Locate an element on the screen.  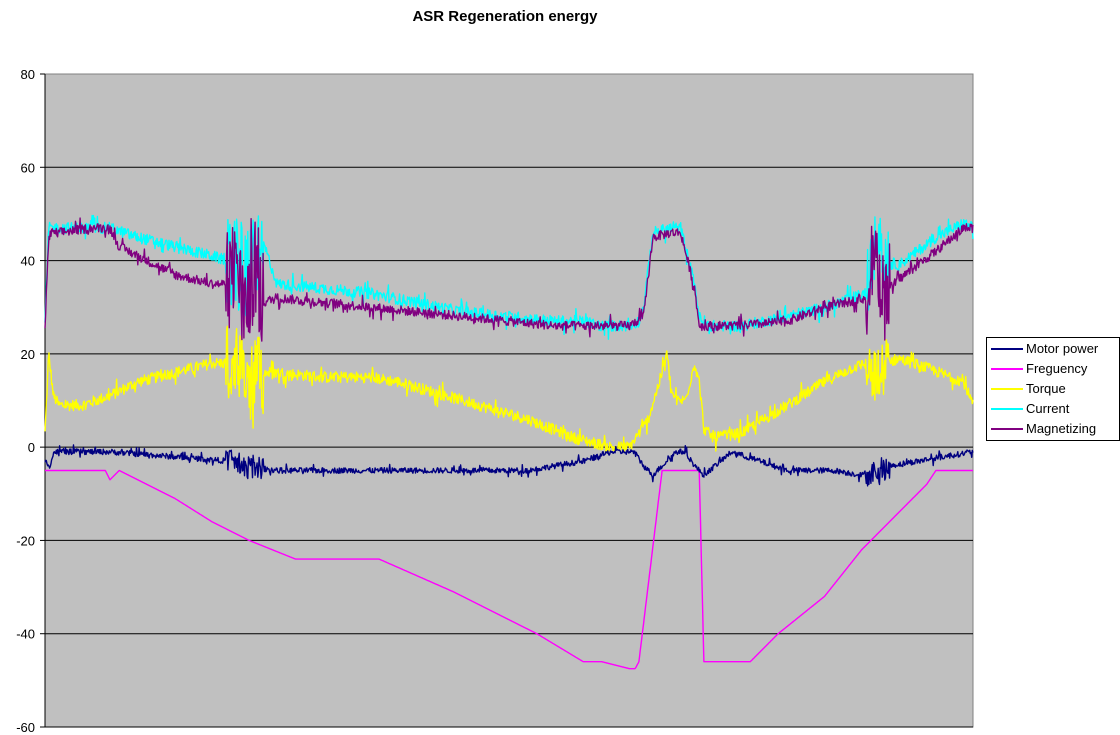
chart-title: ASR Regeneration energy is located at coordinates (505, 16).